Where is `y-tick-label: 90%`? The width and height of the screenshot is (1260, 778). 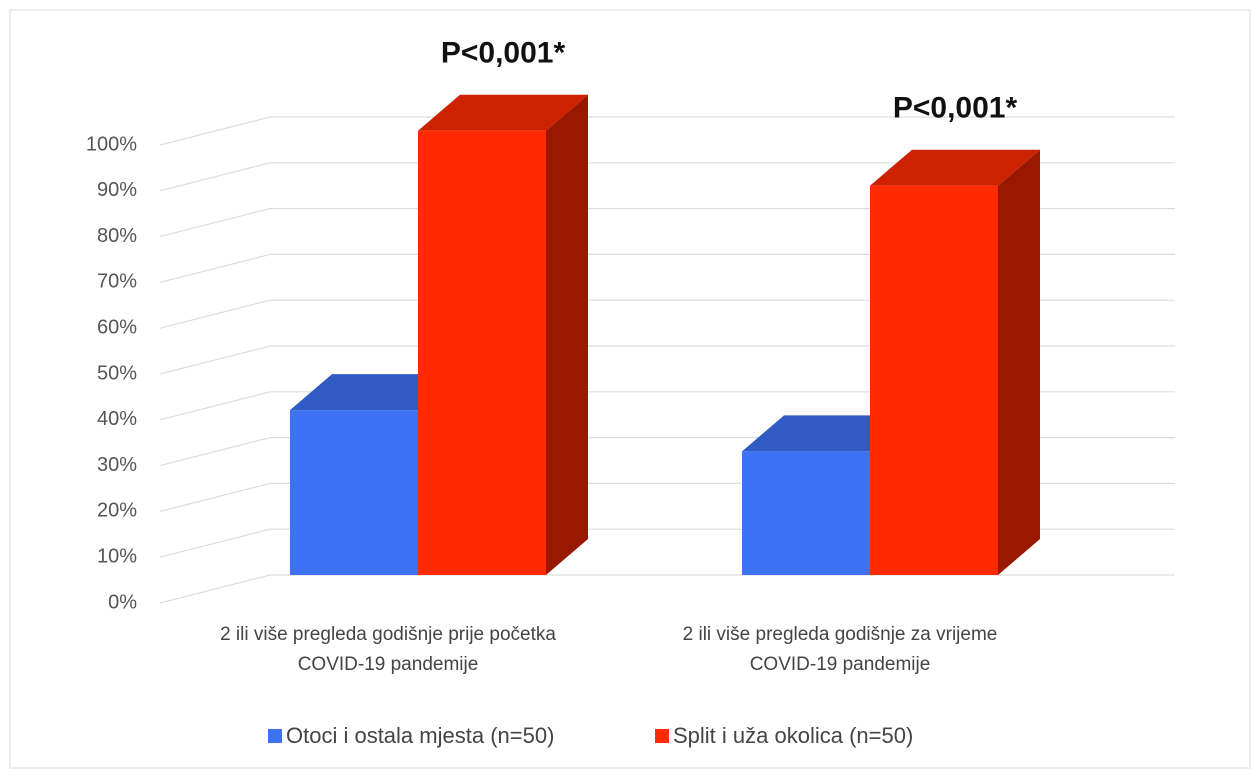 y-tick-label: 90% is located at coordinates (117, 190).